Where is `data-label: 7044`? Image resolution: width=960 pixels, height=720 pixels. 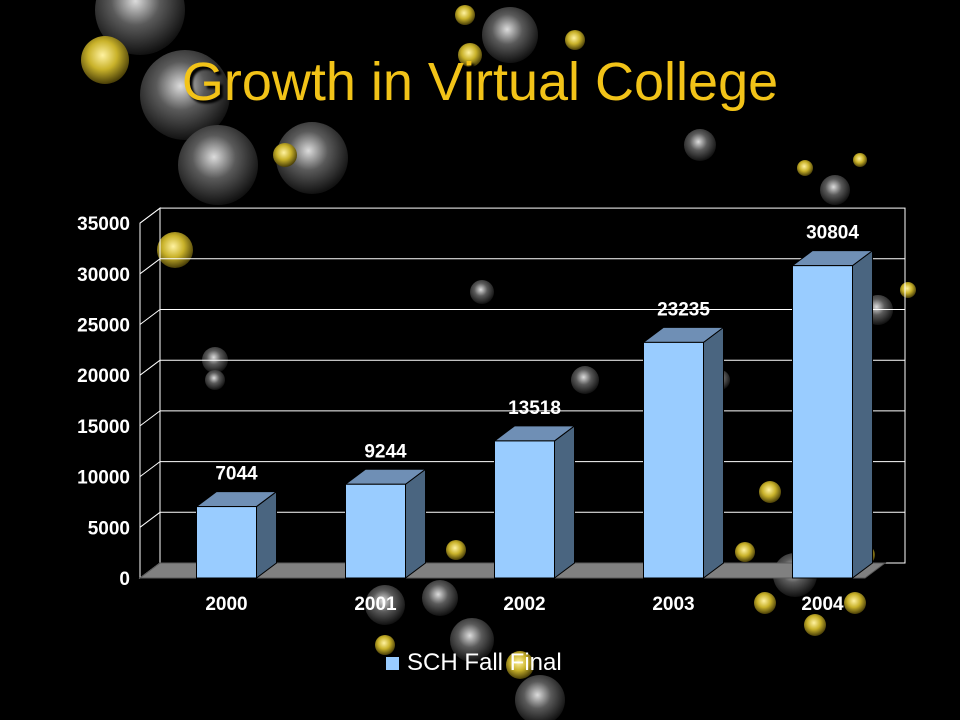
data-label: 7044 is located at coordinates (236, 474).